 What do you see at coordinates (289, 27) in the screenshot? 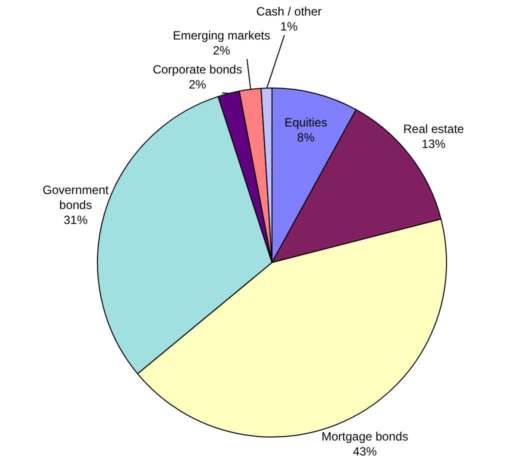
I see `data-label: 1%` at bounding box center [289, 27].